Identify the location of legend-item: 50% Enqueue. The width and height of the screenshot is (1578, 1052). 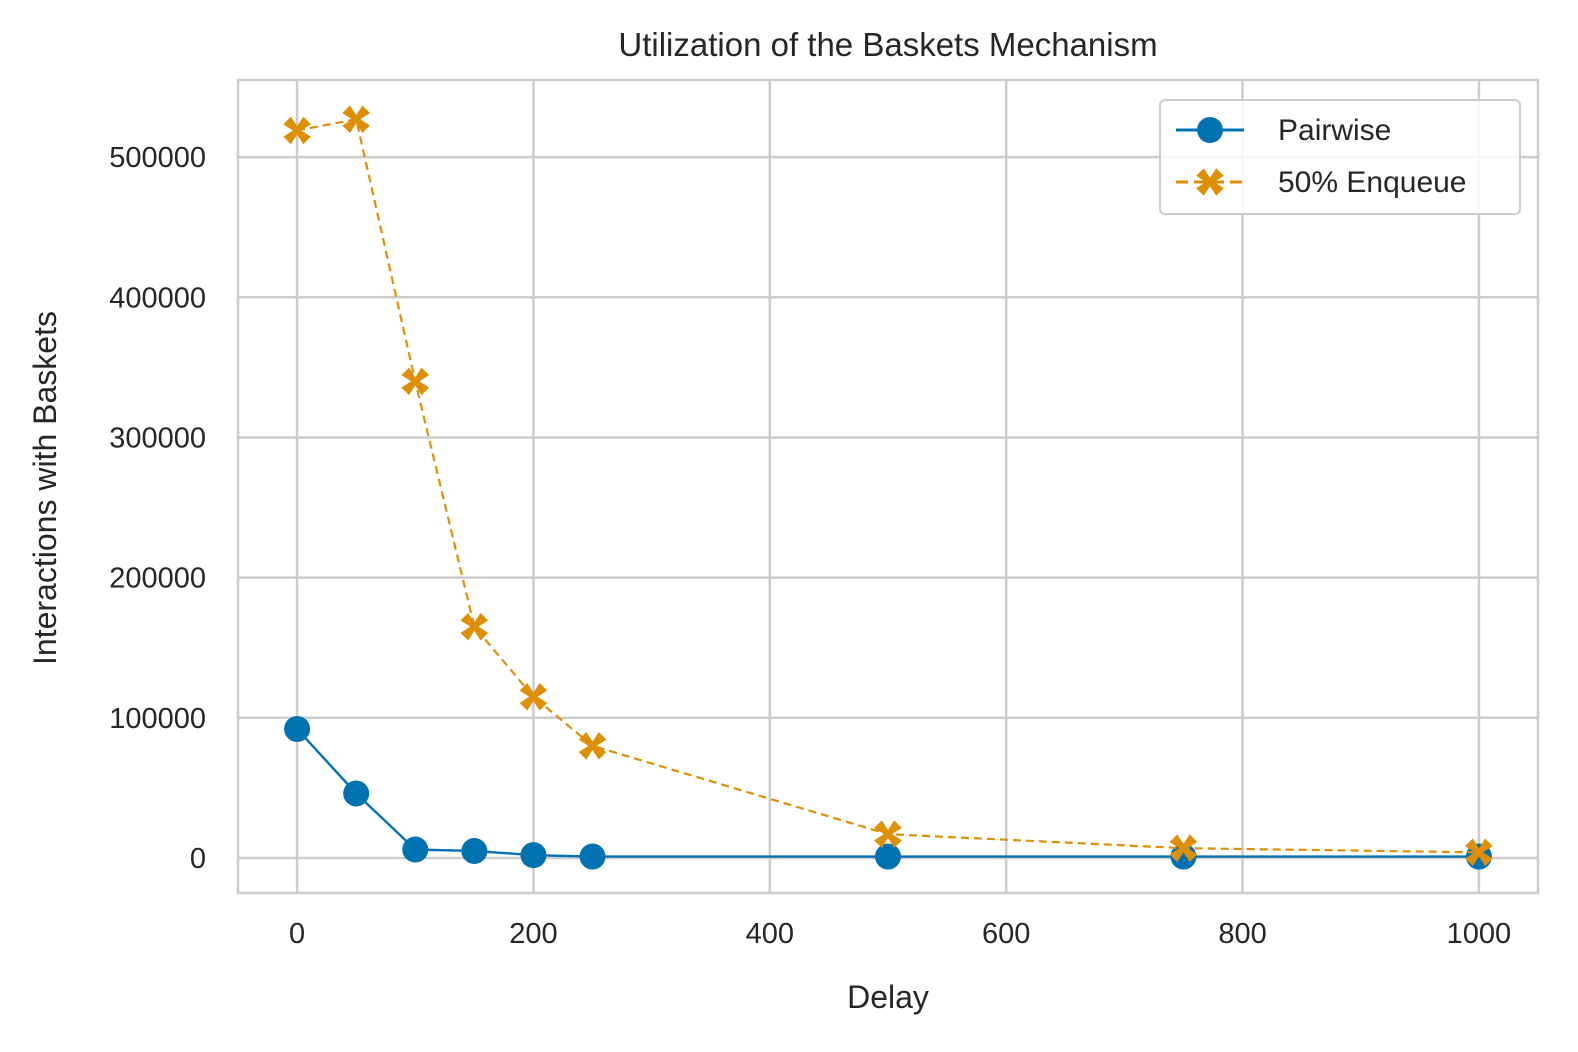
(1321, 182).